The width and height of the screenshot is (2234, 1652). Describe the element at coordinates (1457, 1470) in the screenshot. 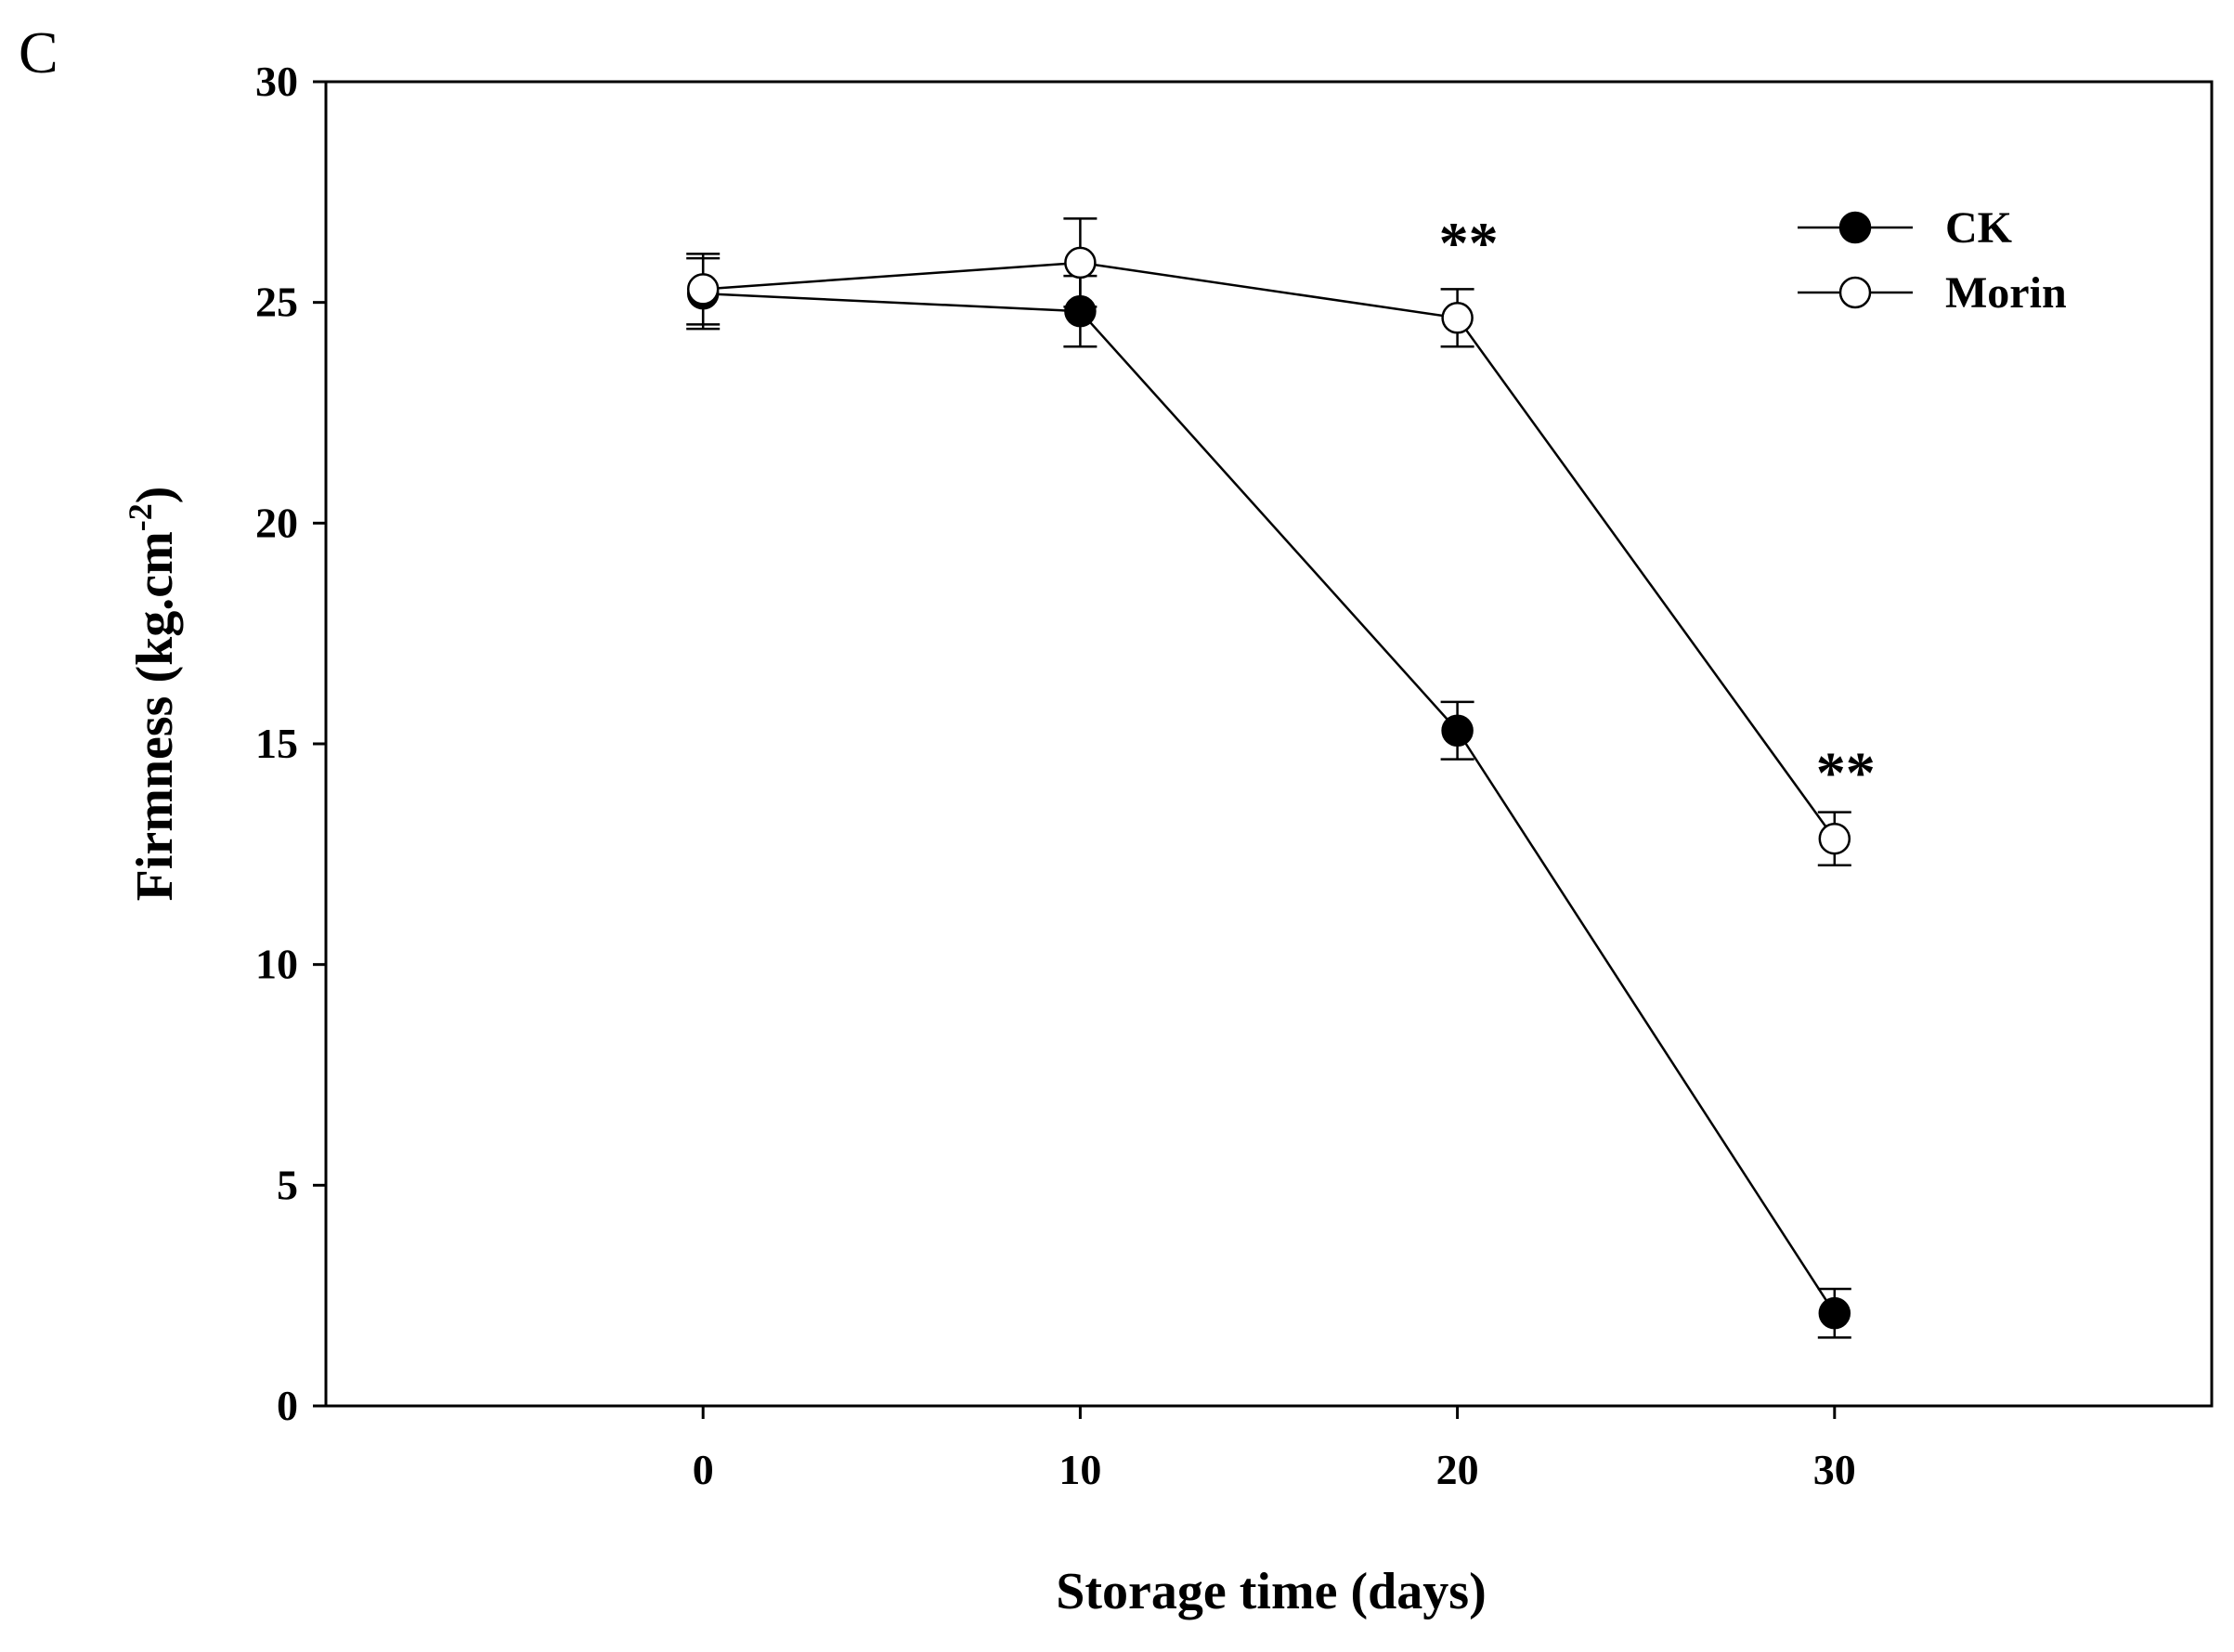

I see `x-tick-label: 20` at that location.